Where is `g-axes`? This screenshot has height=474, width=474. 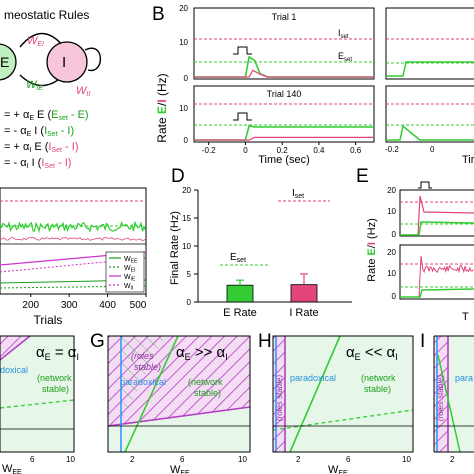
g-axes is located at coordinates (179, 394).